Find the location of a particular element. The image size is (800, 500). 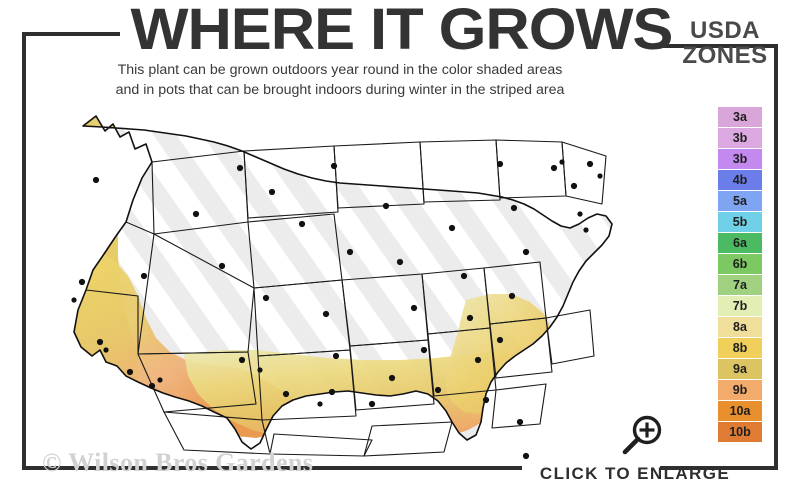

frame-border-bottom-right is located at coordinates (719, 468).